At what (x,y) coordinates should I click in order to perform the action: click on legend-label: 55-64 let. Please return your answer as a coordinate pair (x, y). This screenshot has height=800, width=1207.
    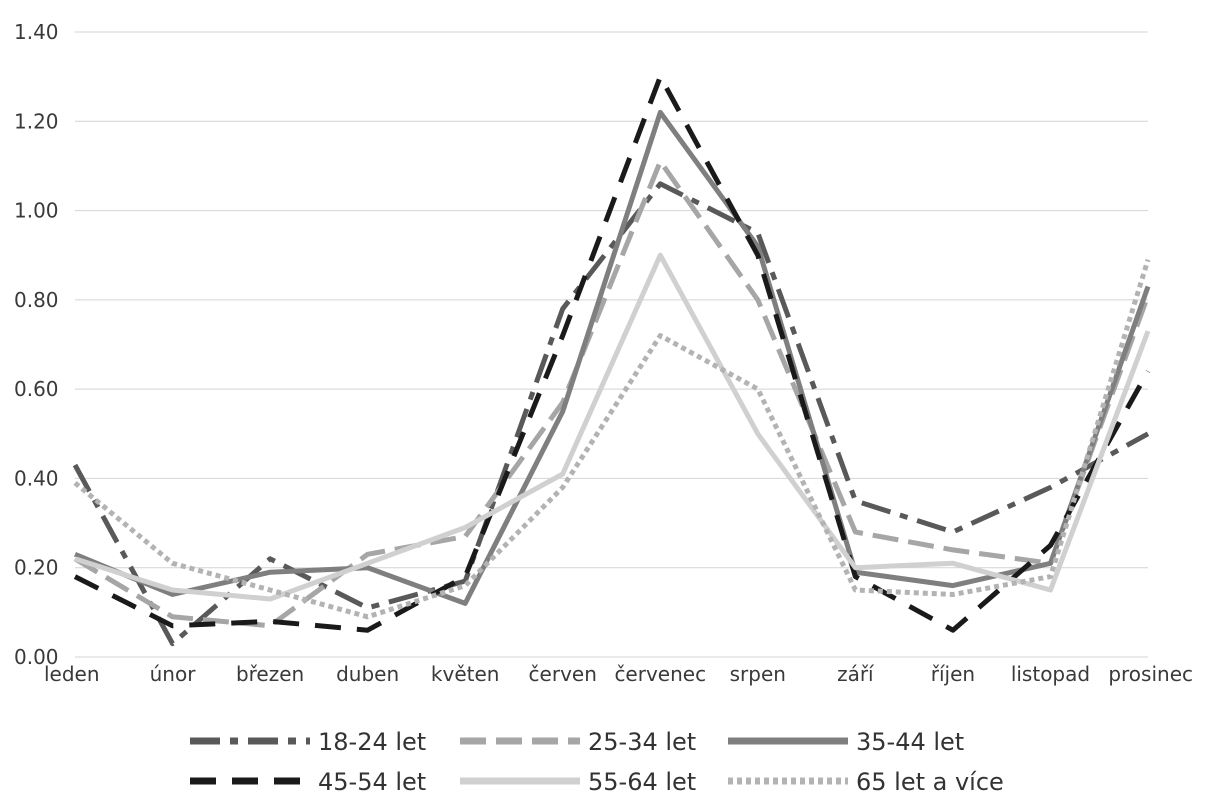
    Looking at the image, I should click on (642, 782).